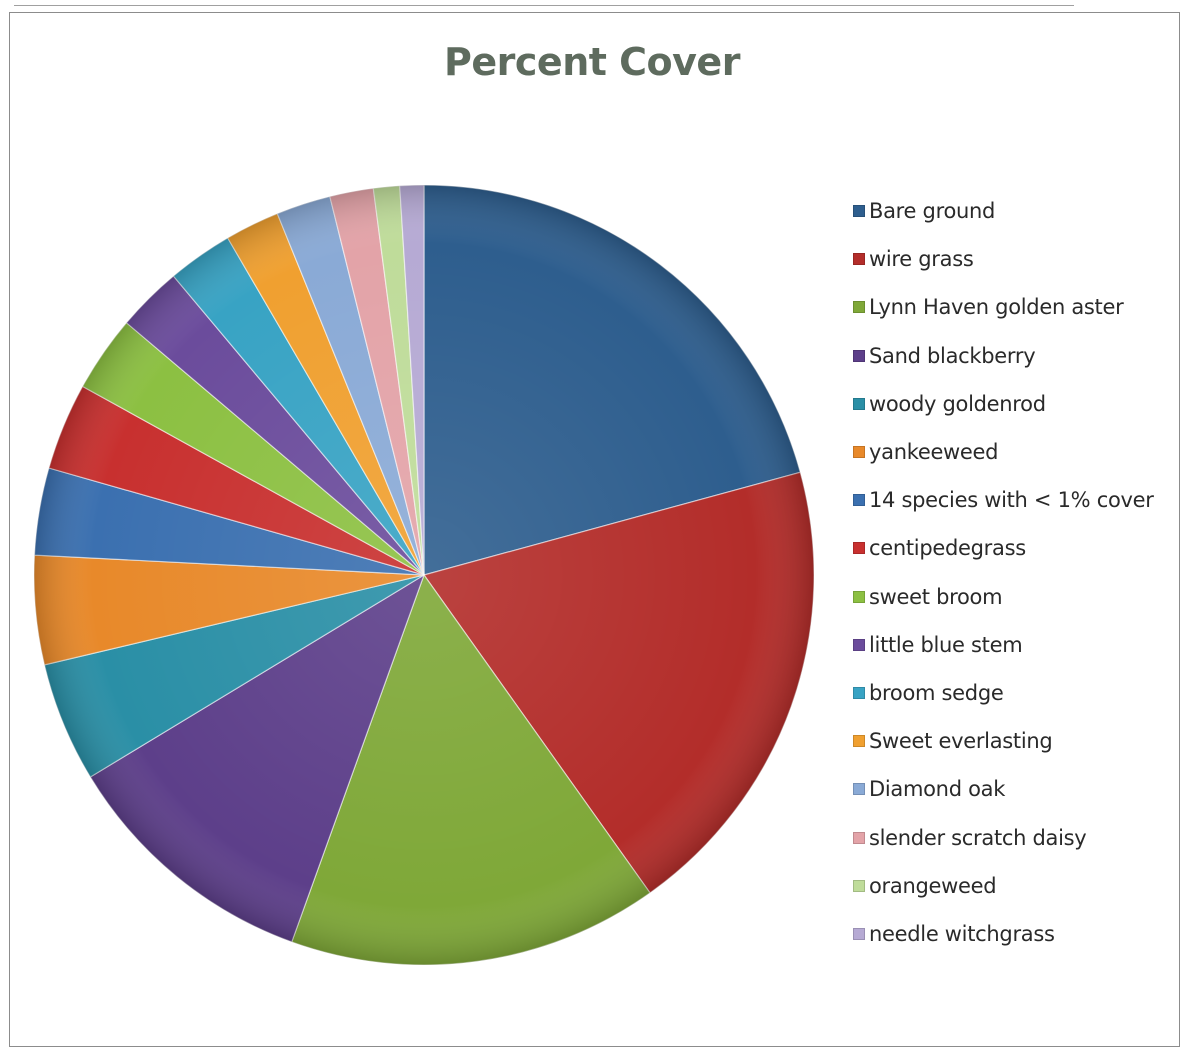  What do you see at coordinates (957, 403) in the screenshot?
I see `legend-label: woody goldenrod` at bounding box center [957, 403].